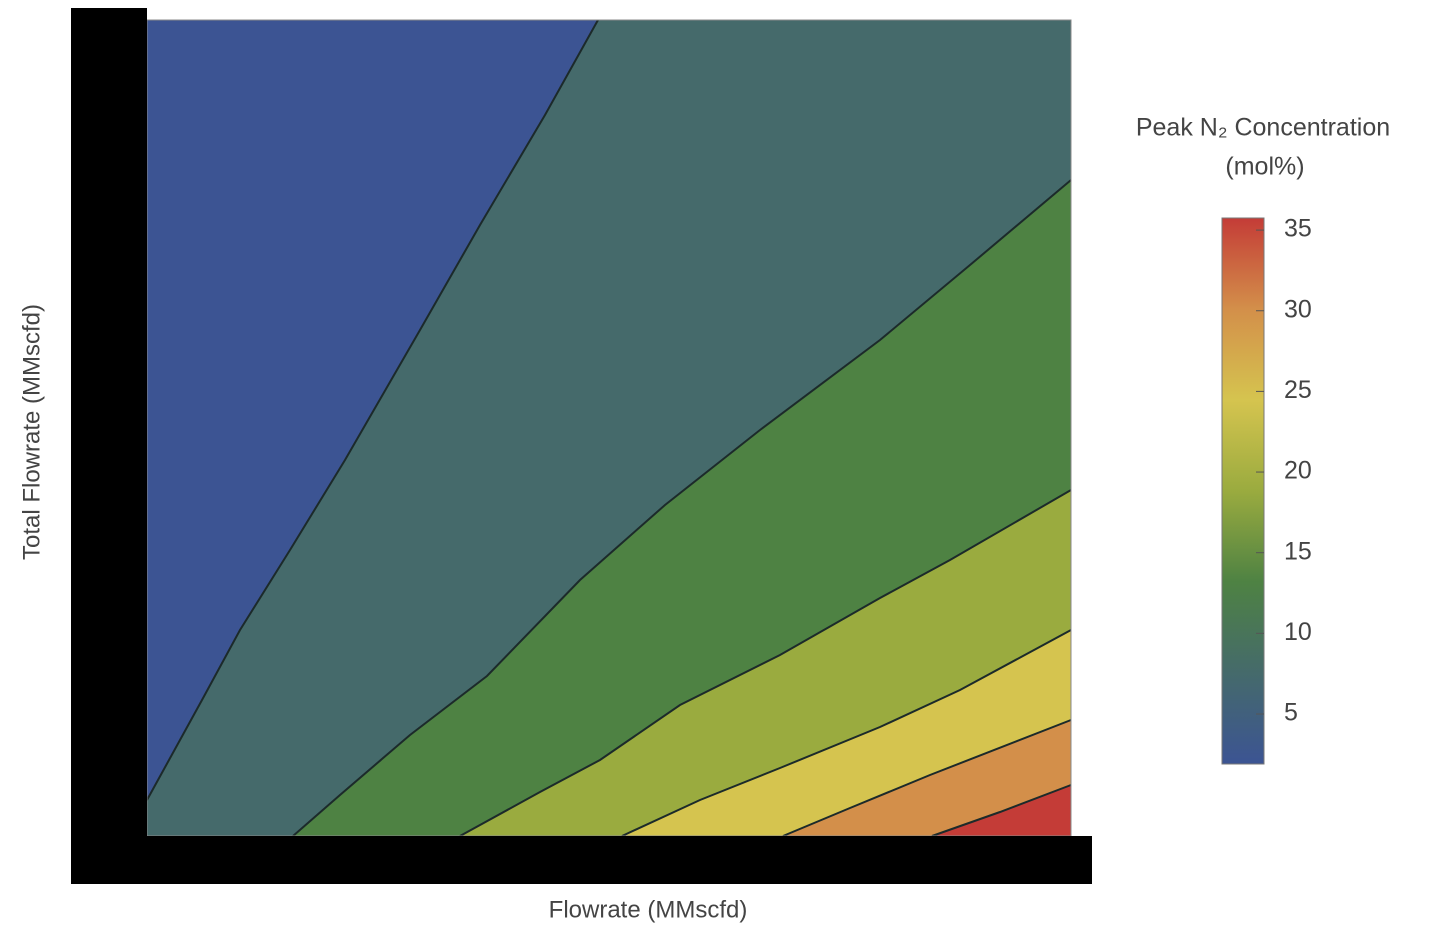 The image size is (1456, 945). What do you see at coordinates (1298, 632) in the screenshot?
I see `colorbar-tick-label: 10` at bounding box center [1298, 632].